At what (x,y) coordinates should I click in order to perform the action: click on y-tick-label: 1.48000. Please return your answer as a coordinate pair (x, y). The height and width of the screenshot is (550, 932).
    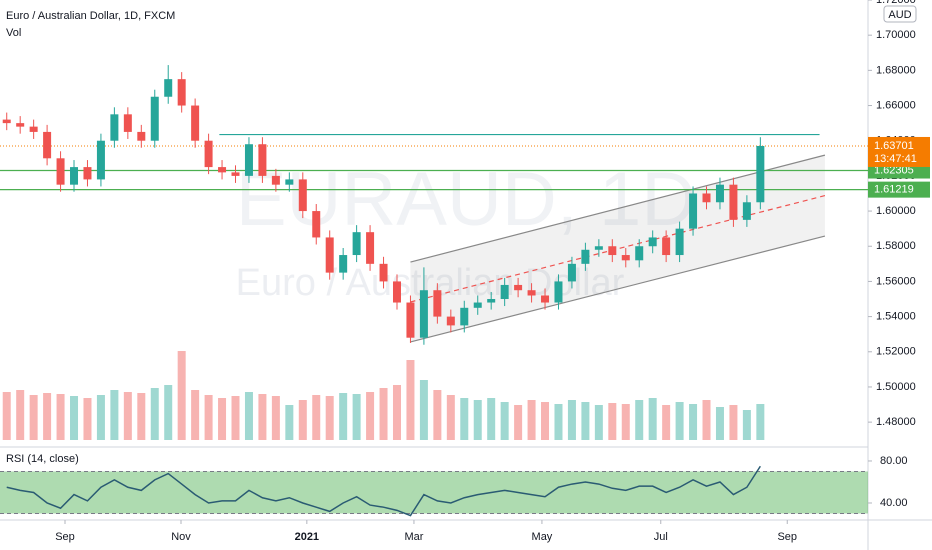
    Looking at the image, I should click on (896, 422).